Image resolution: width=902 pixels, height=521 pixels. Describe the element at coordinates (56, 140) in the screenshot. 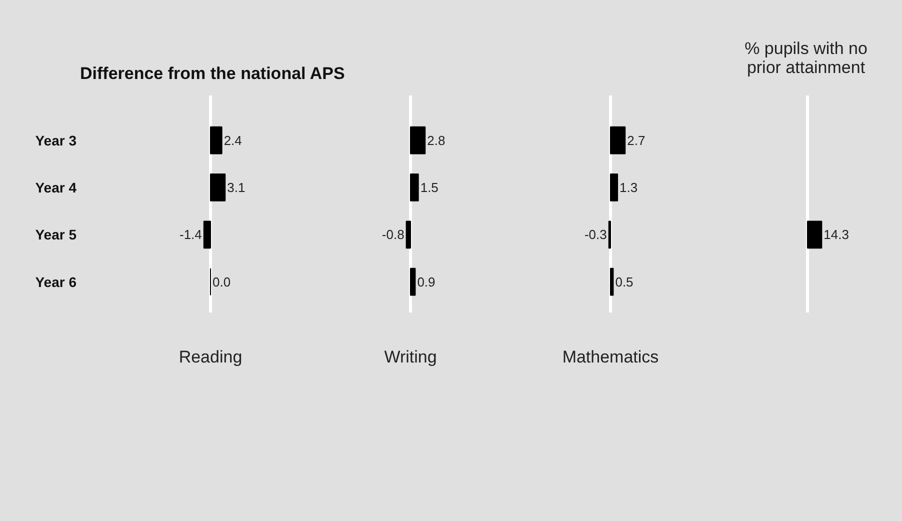

I see `y-tick-label: Year 3` at that location.